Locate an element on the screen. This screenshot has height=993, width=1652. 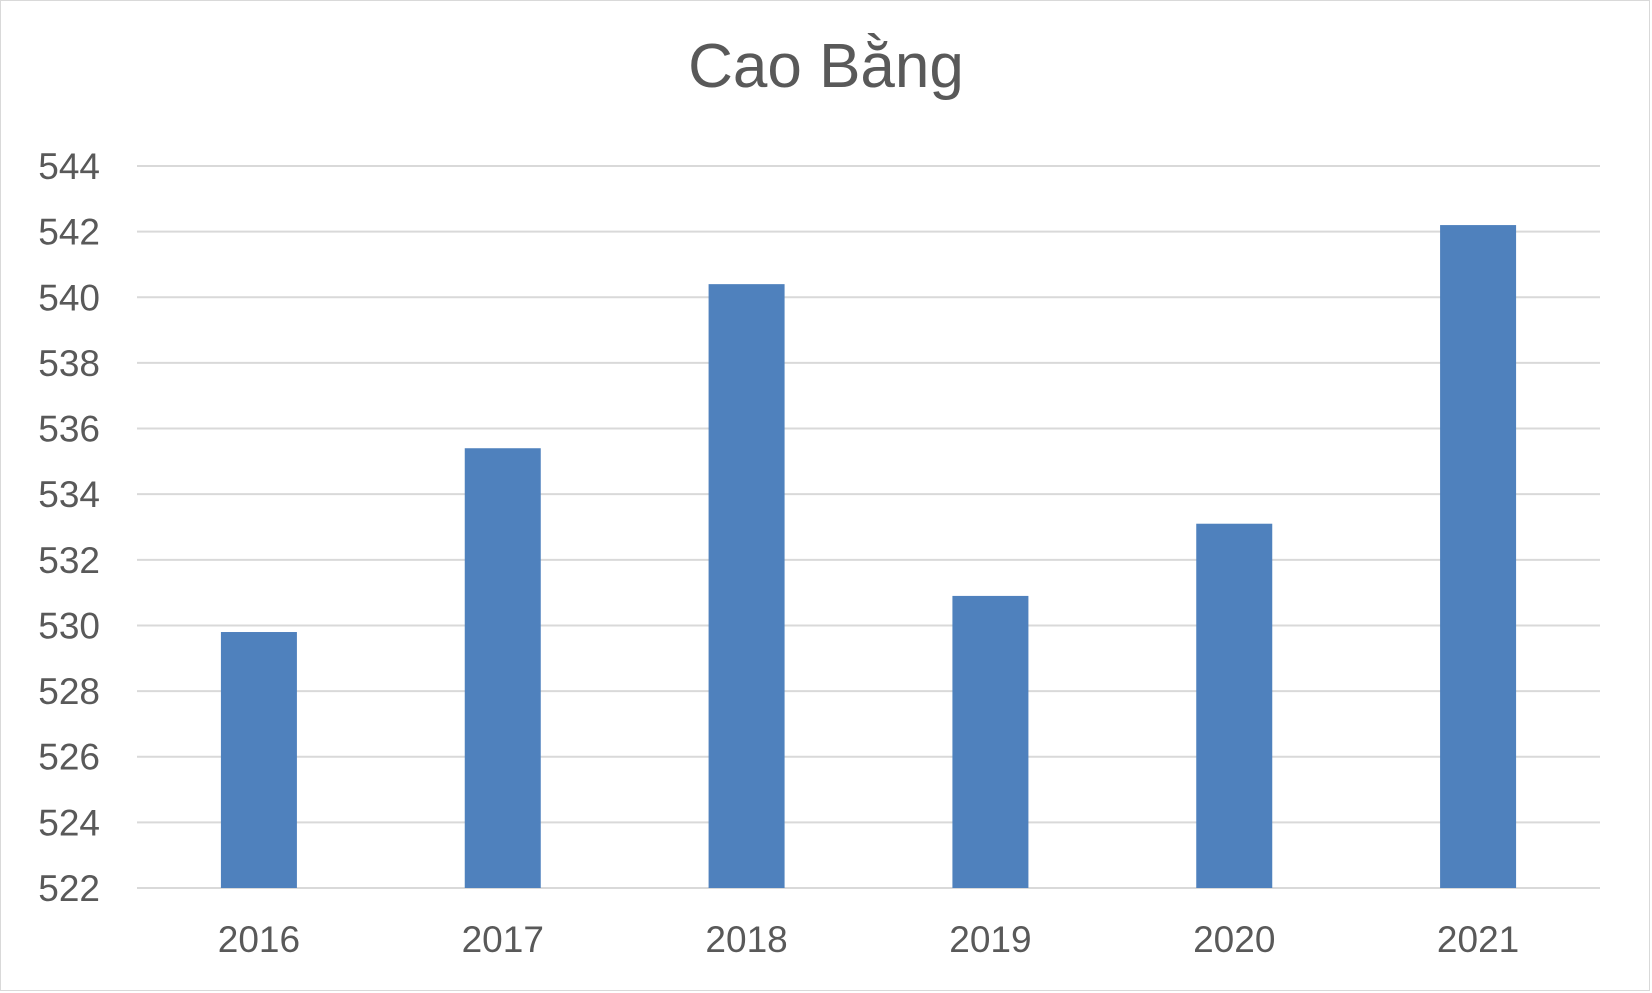
y-tick-label: 538 is located at coordinates (69, 363).